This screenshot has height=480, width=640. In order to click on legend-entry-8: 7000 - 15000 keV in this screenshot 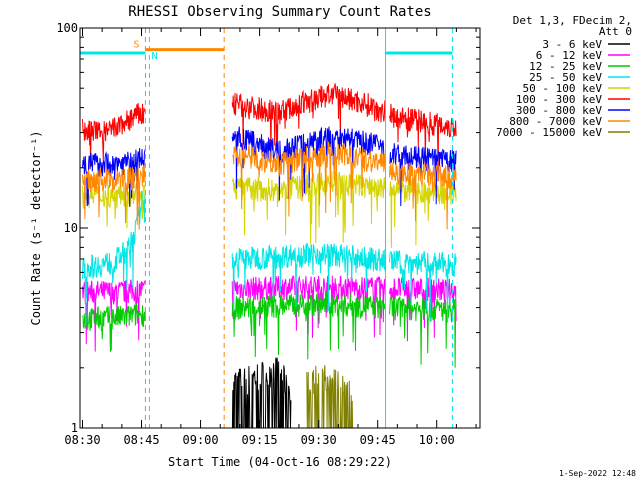, I will do `click(549, 132)`.